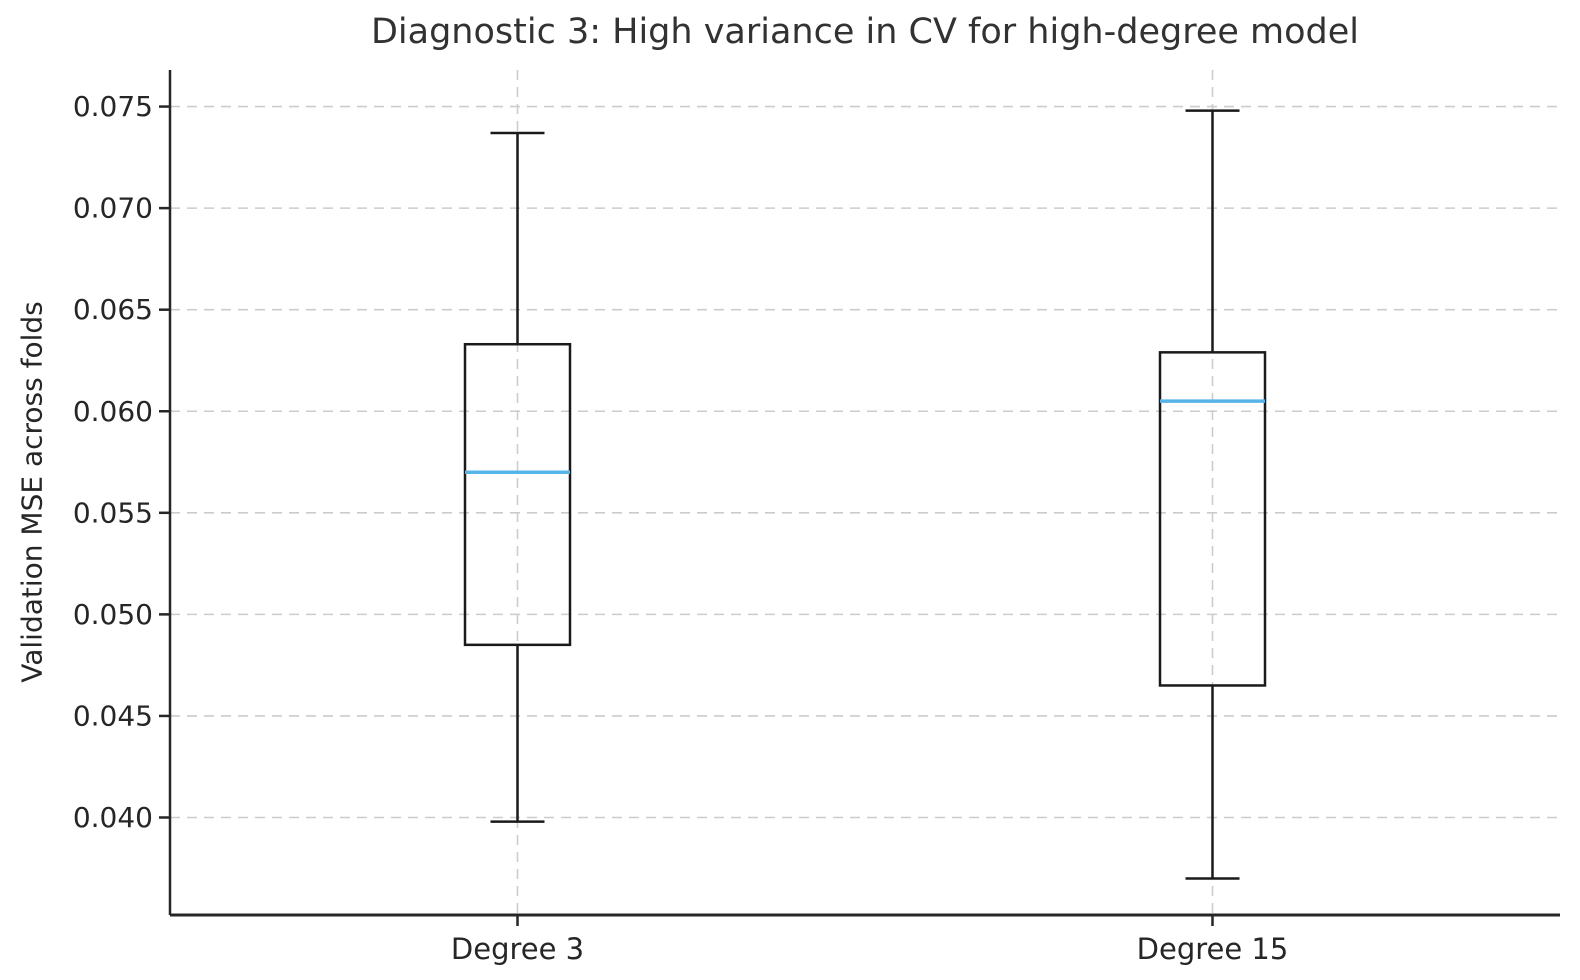 The height and width of the screenshot is (980, 1580). Describe the element at coordinates (113, 106) in the screenshot. I see `y-tick-label: 0.075` at that location.